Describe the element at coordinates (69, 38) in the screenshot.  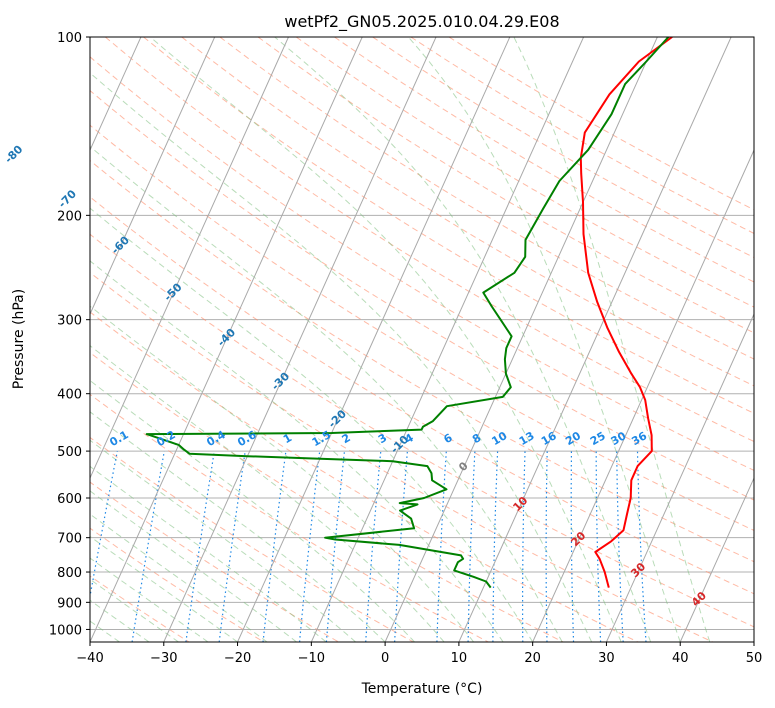
I see `y-tick-label: 100` at that location.